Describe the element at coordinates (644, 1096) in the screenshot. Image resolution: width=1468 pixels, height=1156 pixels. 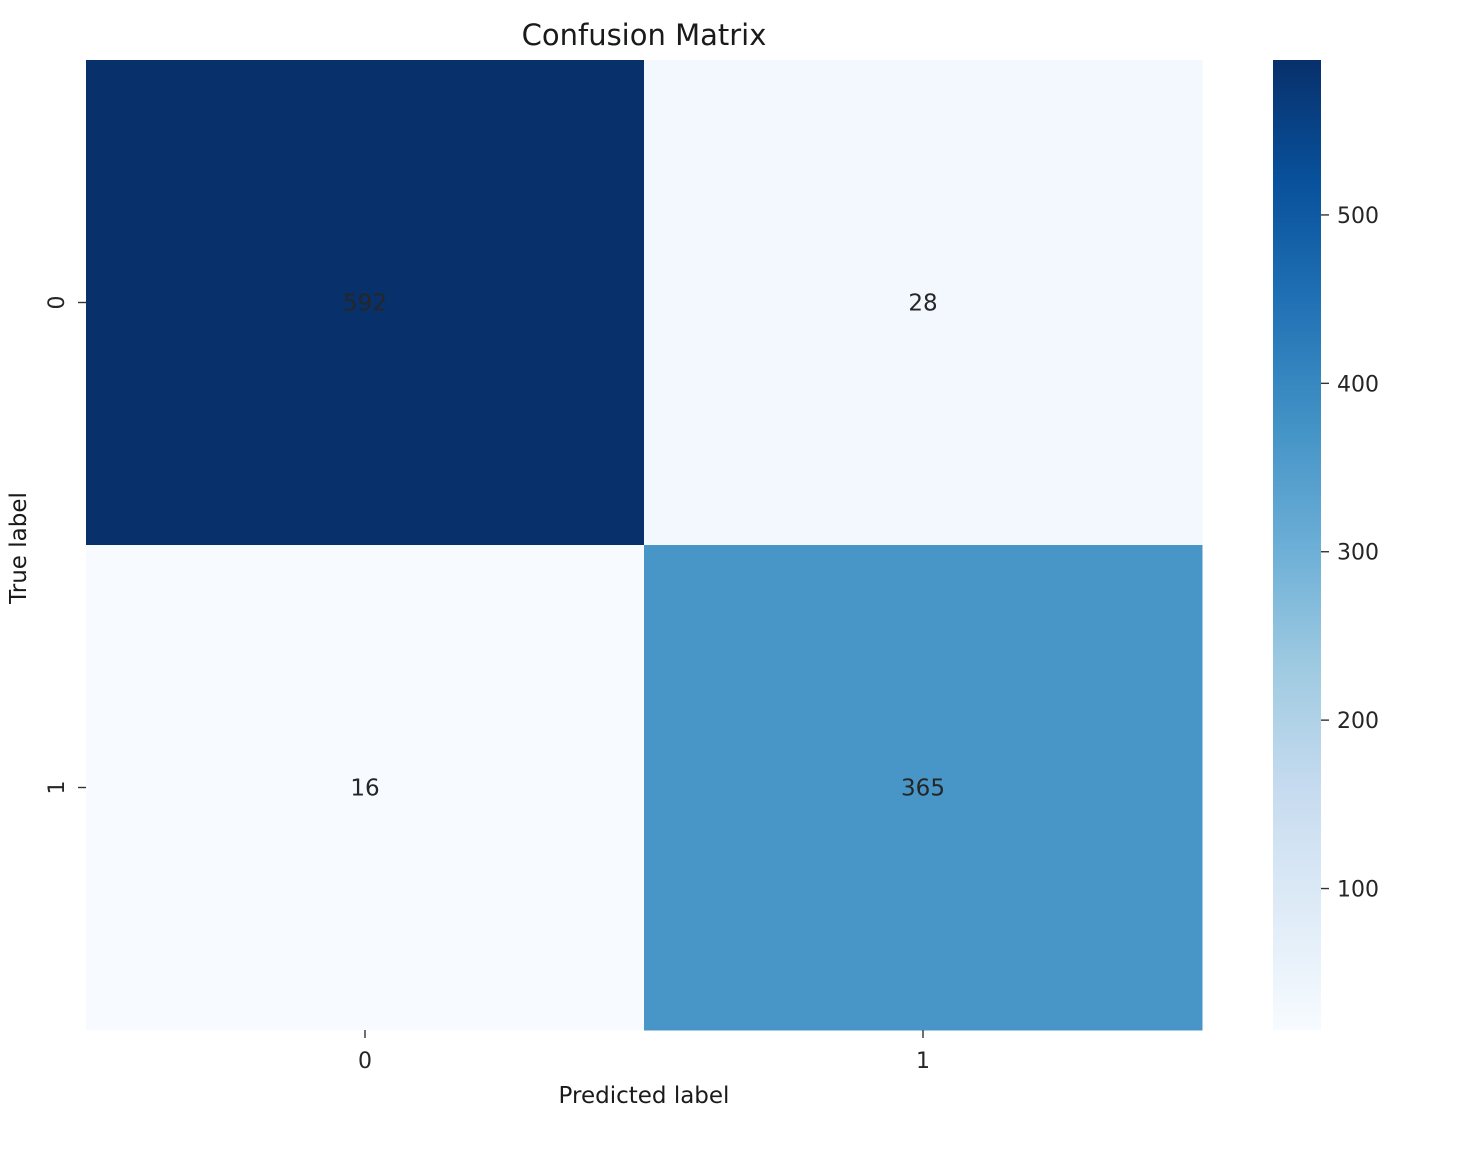
I see `x-axis-label: Predicted label` at that location.